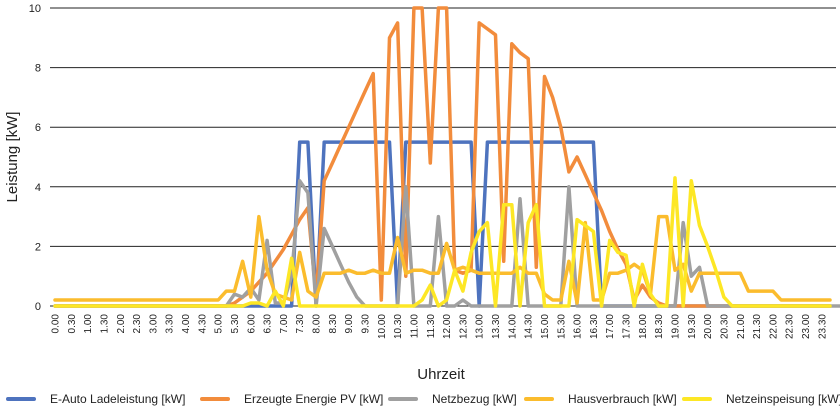  I want to click on x-tick-label: 10.00, so click(382, 326).